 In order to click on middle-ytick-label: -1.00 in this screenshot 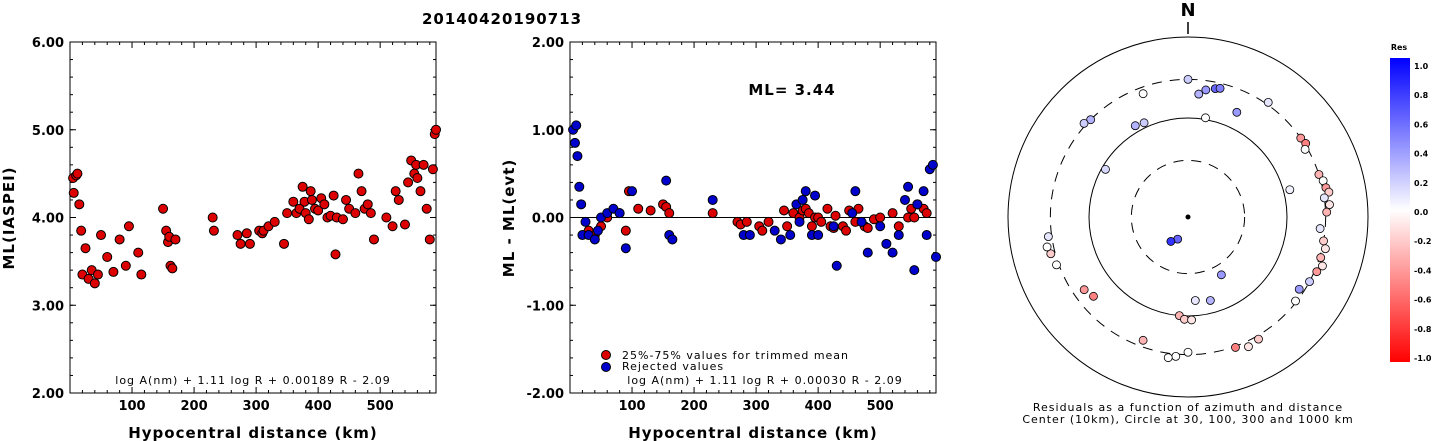, I will do `click(545, 306)`.